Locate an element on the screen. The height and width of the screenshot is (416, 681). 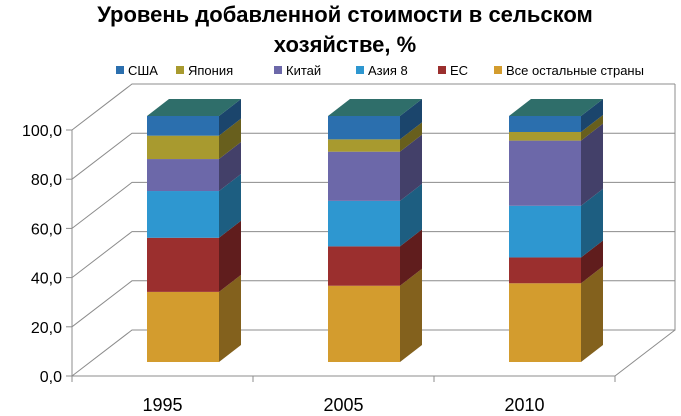
legend-label: США is located at coordinates (143, 70).